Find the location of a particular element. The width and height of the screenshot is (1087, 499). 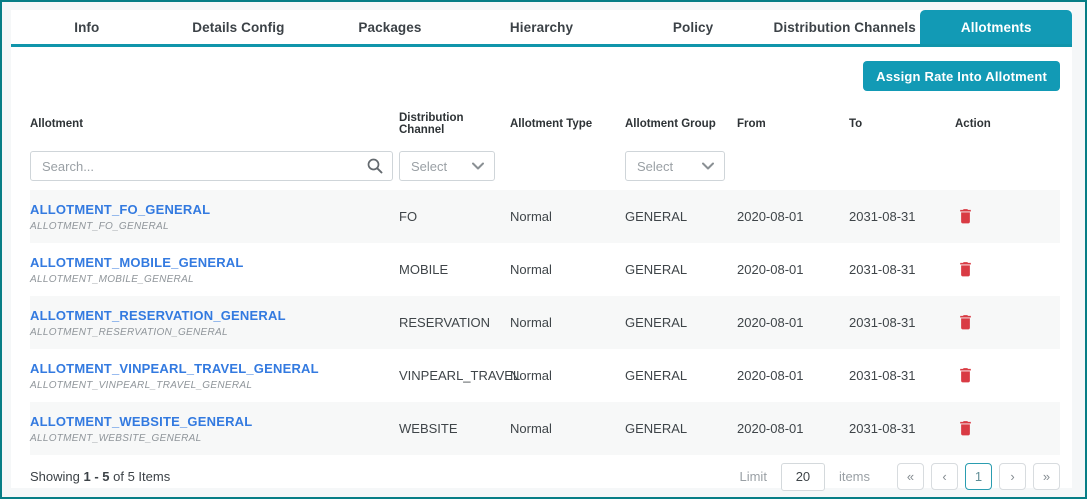

last-page-button: » is located at coordinates (1046, 476).